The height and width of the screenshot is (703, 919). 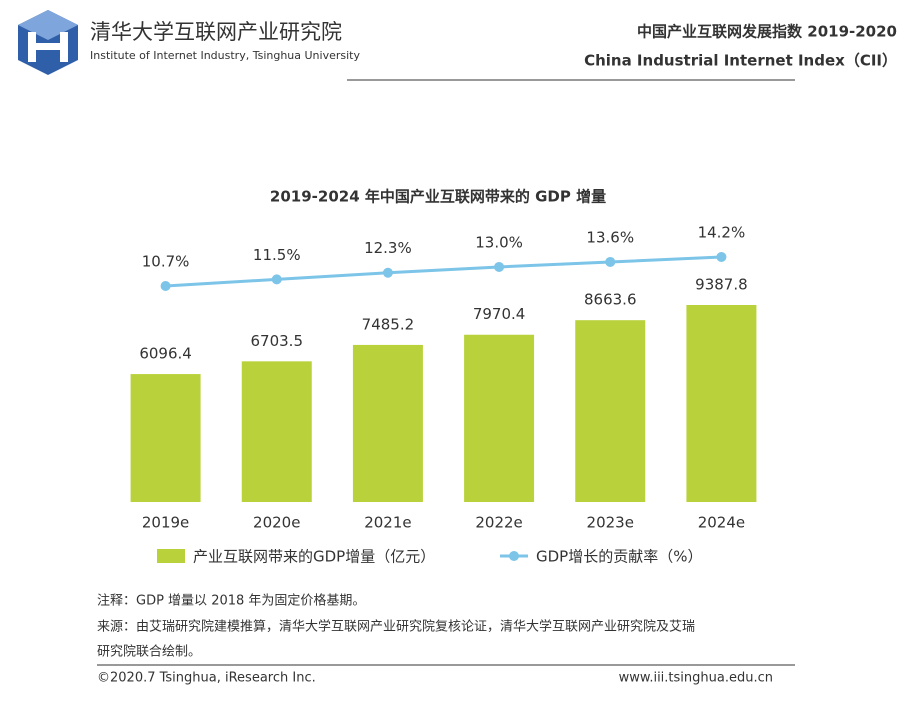 I want to click on point-label: 11.5%, so click(x=277, y=255).